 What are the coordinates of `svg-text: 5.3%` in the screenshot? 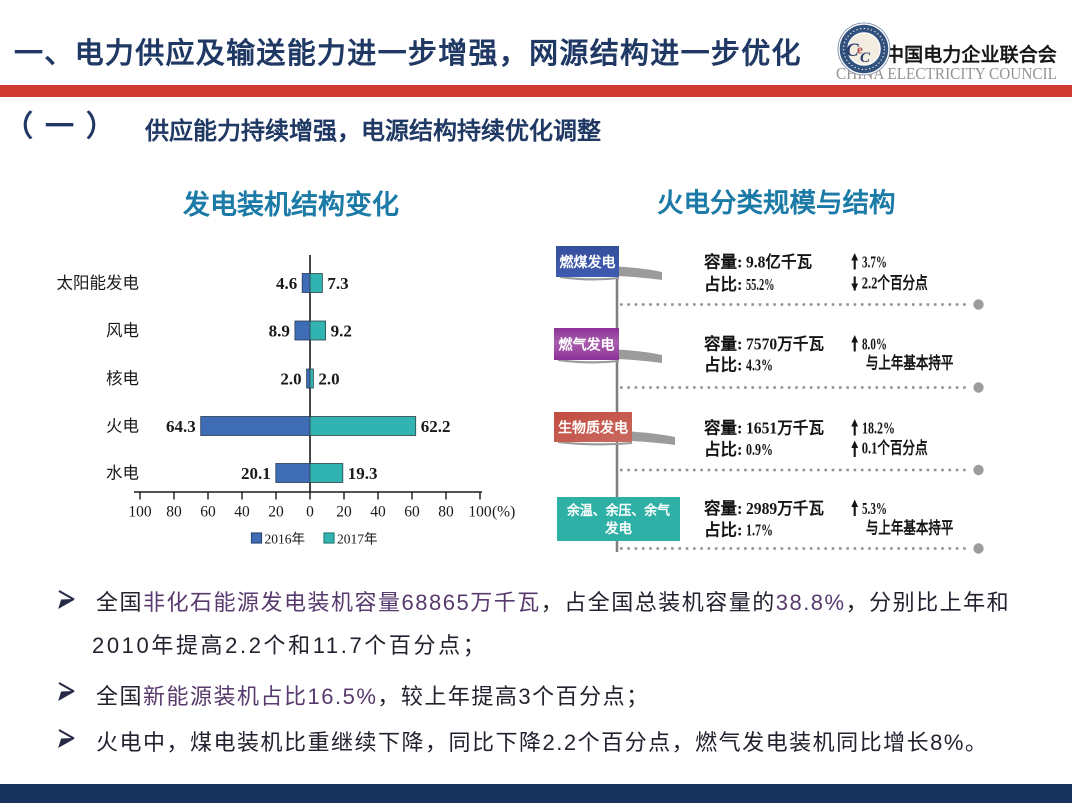 It's located at (874, 508).